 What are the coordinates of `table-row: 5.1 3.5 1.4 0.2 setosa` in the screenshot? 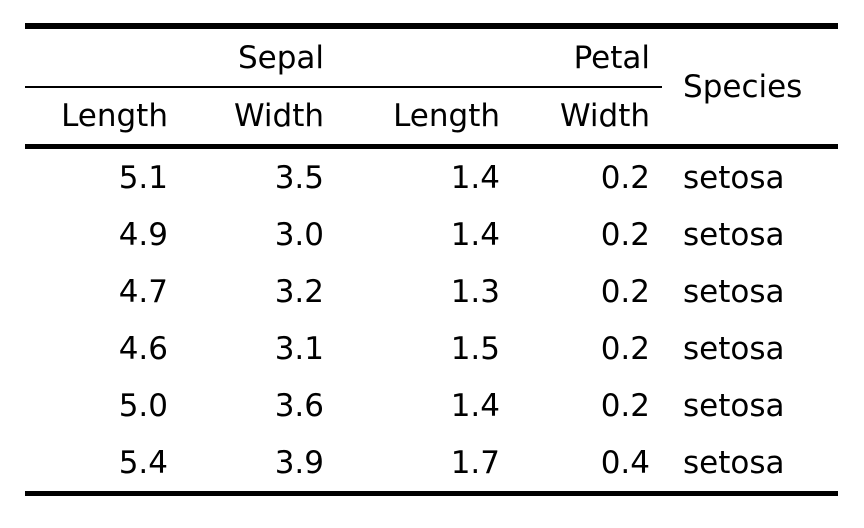 It's located at (431, 177).